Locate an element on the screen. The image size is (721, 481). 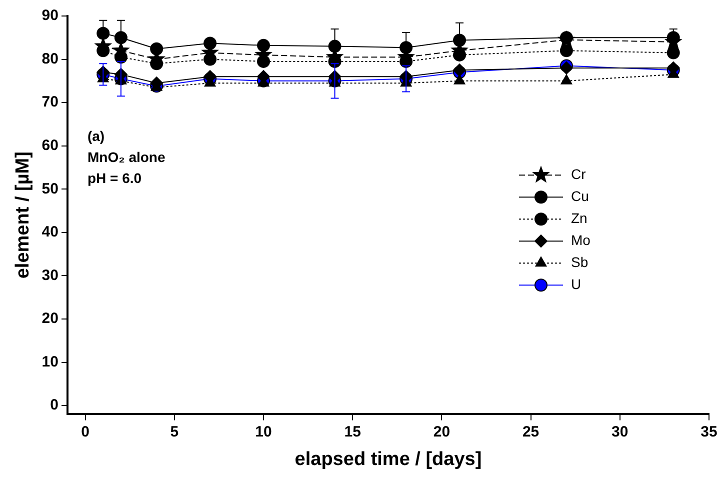
legend-label: Cr is located at coordinates (578, 174).